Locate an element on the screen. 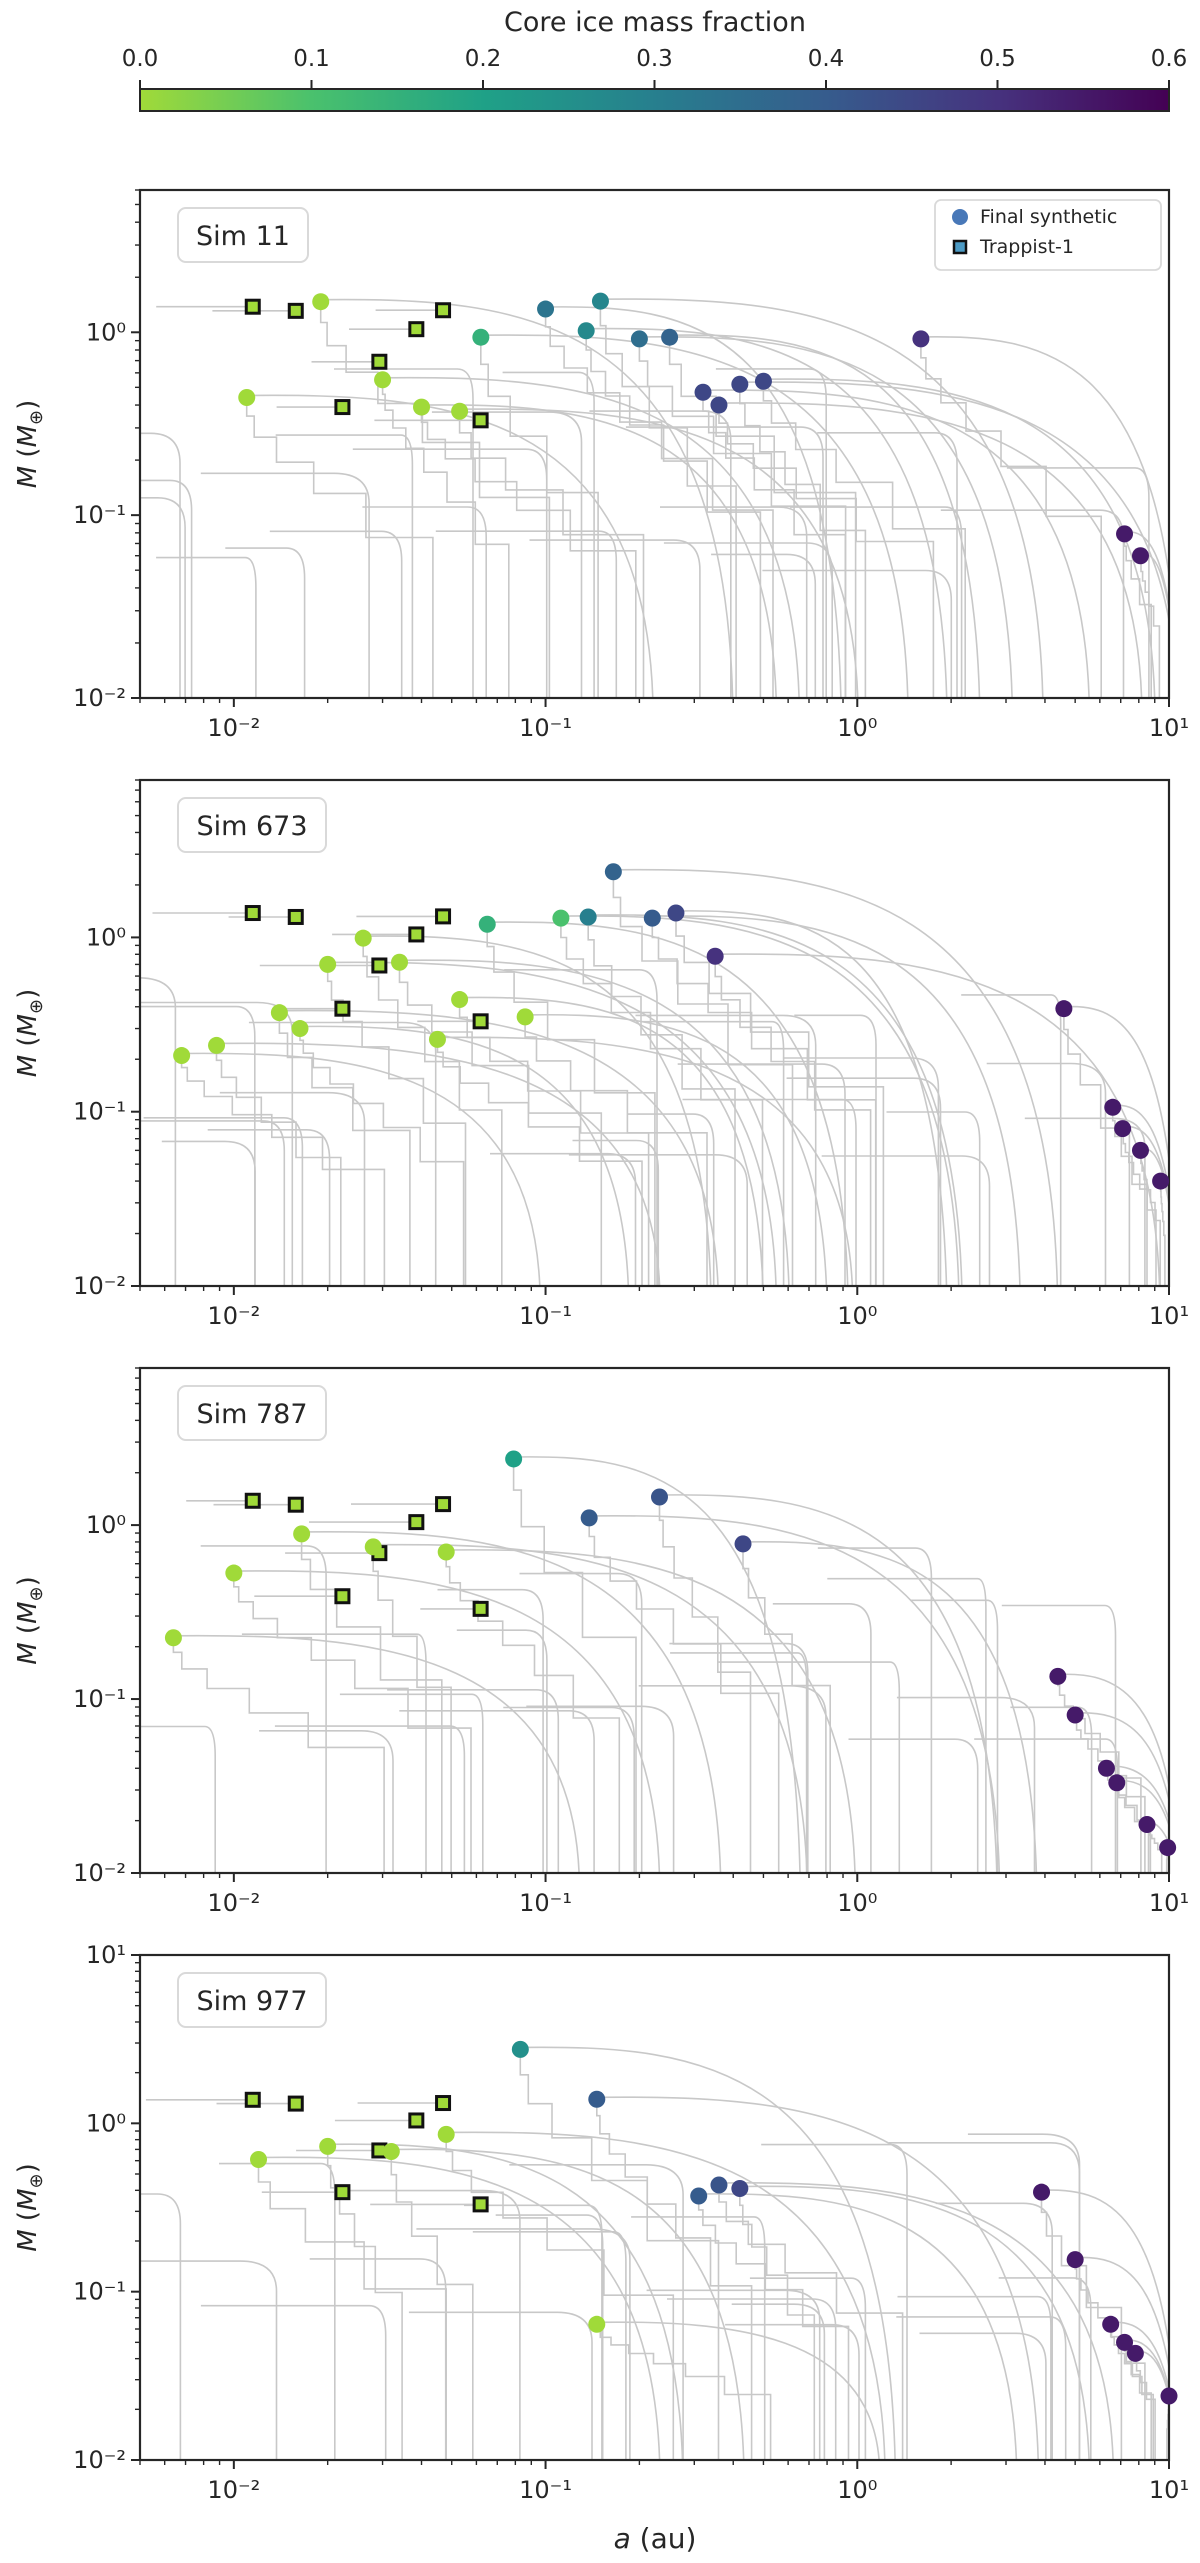 The height and width of the screenshot is (2563, 1200). colorbar-tick-label: 0.2 is located at coordinates (483, 59).